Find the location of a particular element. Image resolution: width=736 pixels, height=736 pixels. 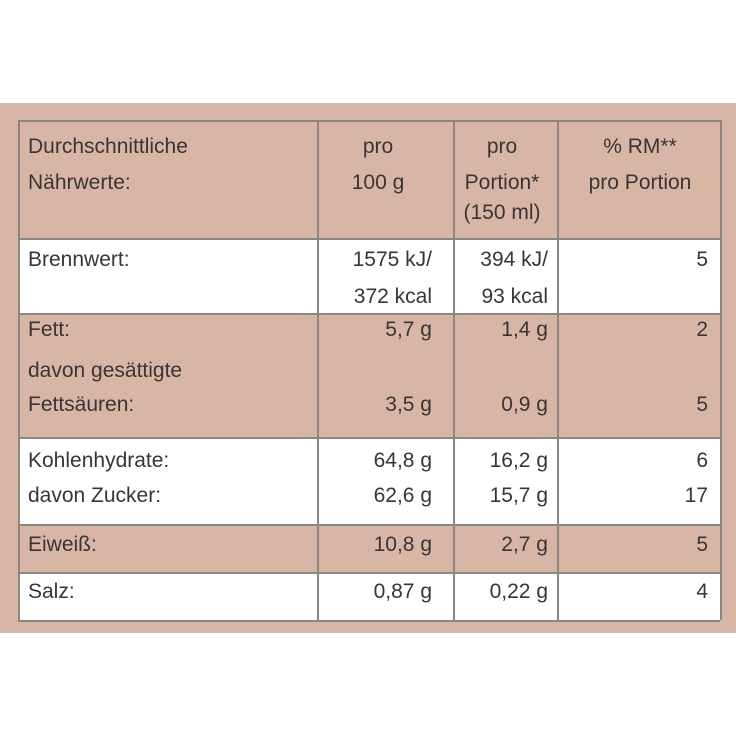

nutrient-value: 1,4 g is located at coordinates (524, 329).